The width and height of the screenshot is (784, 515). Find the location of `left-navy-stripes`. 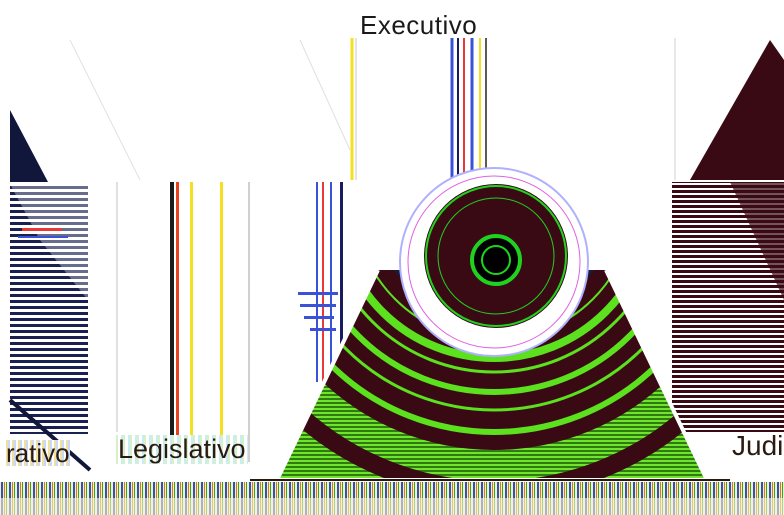

left-navy-stripes is located at coordinates (49, 309).